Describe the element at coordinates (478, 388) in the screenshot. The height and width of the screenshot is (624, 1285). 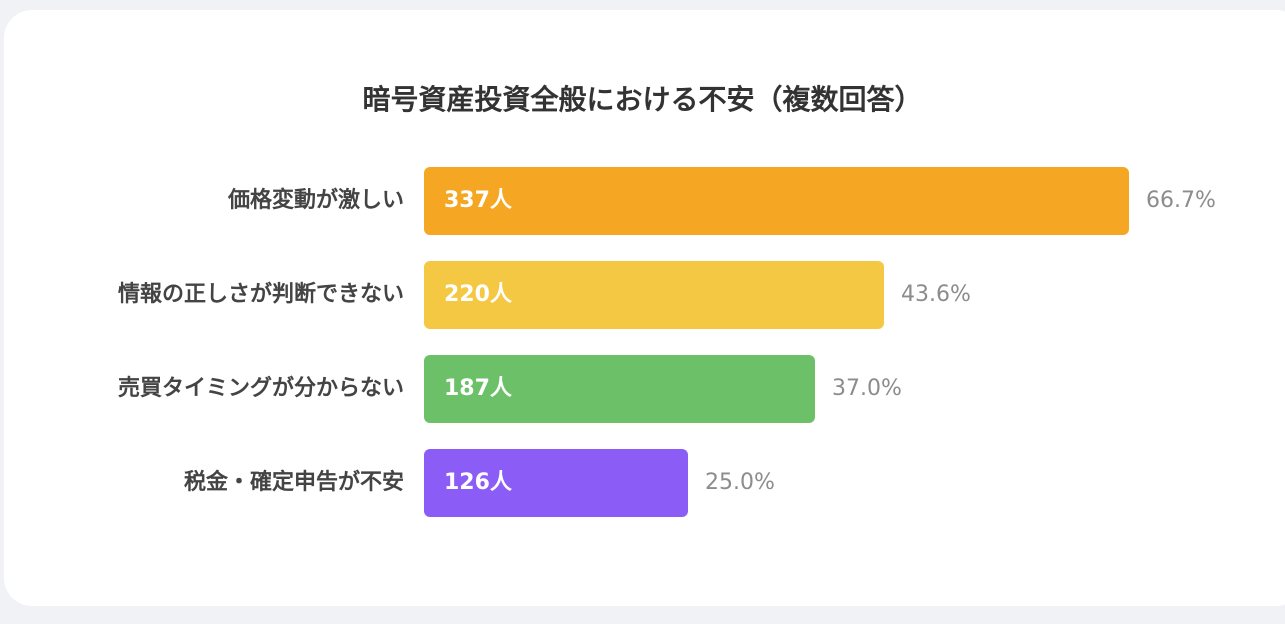
I see `bar-value-label: 187人` at that location.